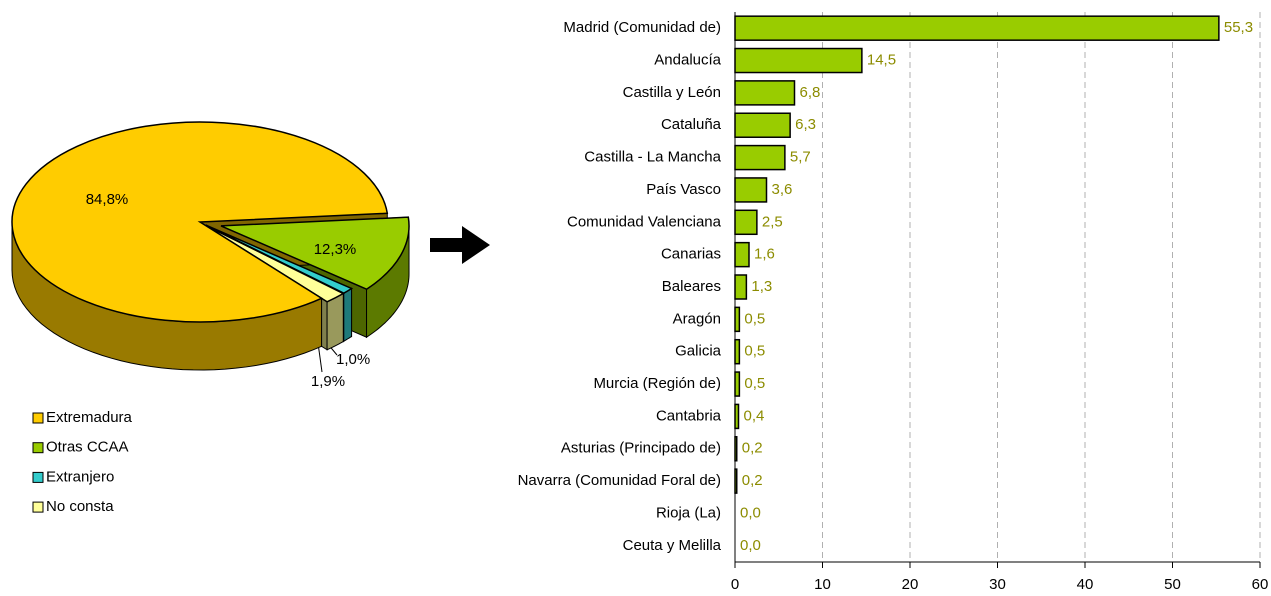  I want to click on legend-label: Extranjero, so click(80, 476).